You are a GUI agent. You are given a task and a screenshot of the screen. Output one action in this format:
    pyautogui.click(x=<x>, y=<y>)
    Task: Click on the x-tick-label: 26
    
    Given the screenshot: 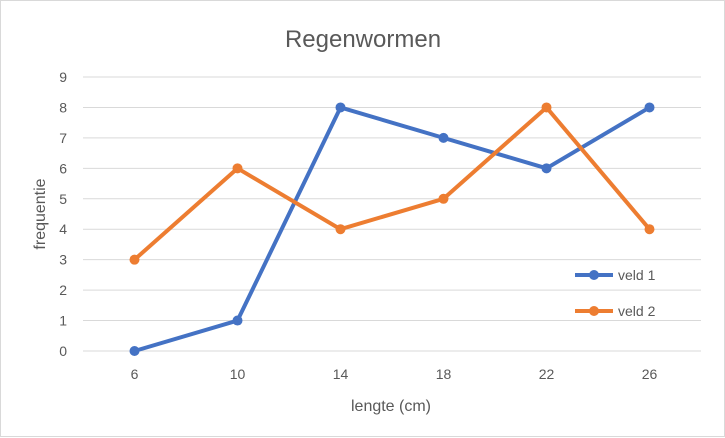 What is the action you would take?
    pyautogui.click(x=650, y=374)
    